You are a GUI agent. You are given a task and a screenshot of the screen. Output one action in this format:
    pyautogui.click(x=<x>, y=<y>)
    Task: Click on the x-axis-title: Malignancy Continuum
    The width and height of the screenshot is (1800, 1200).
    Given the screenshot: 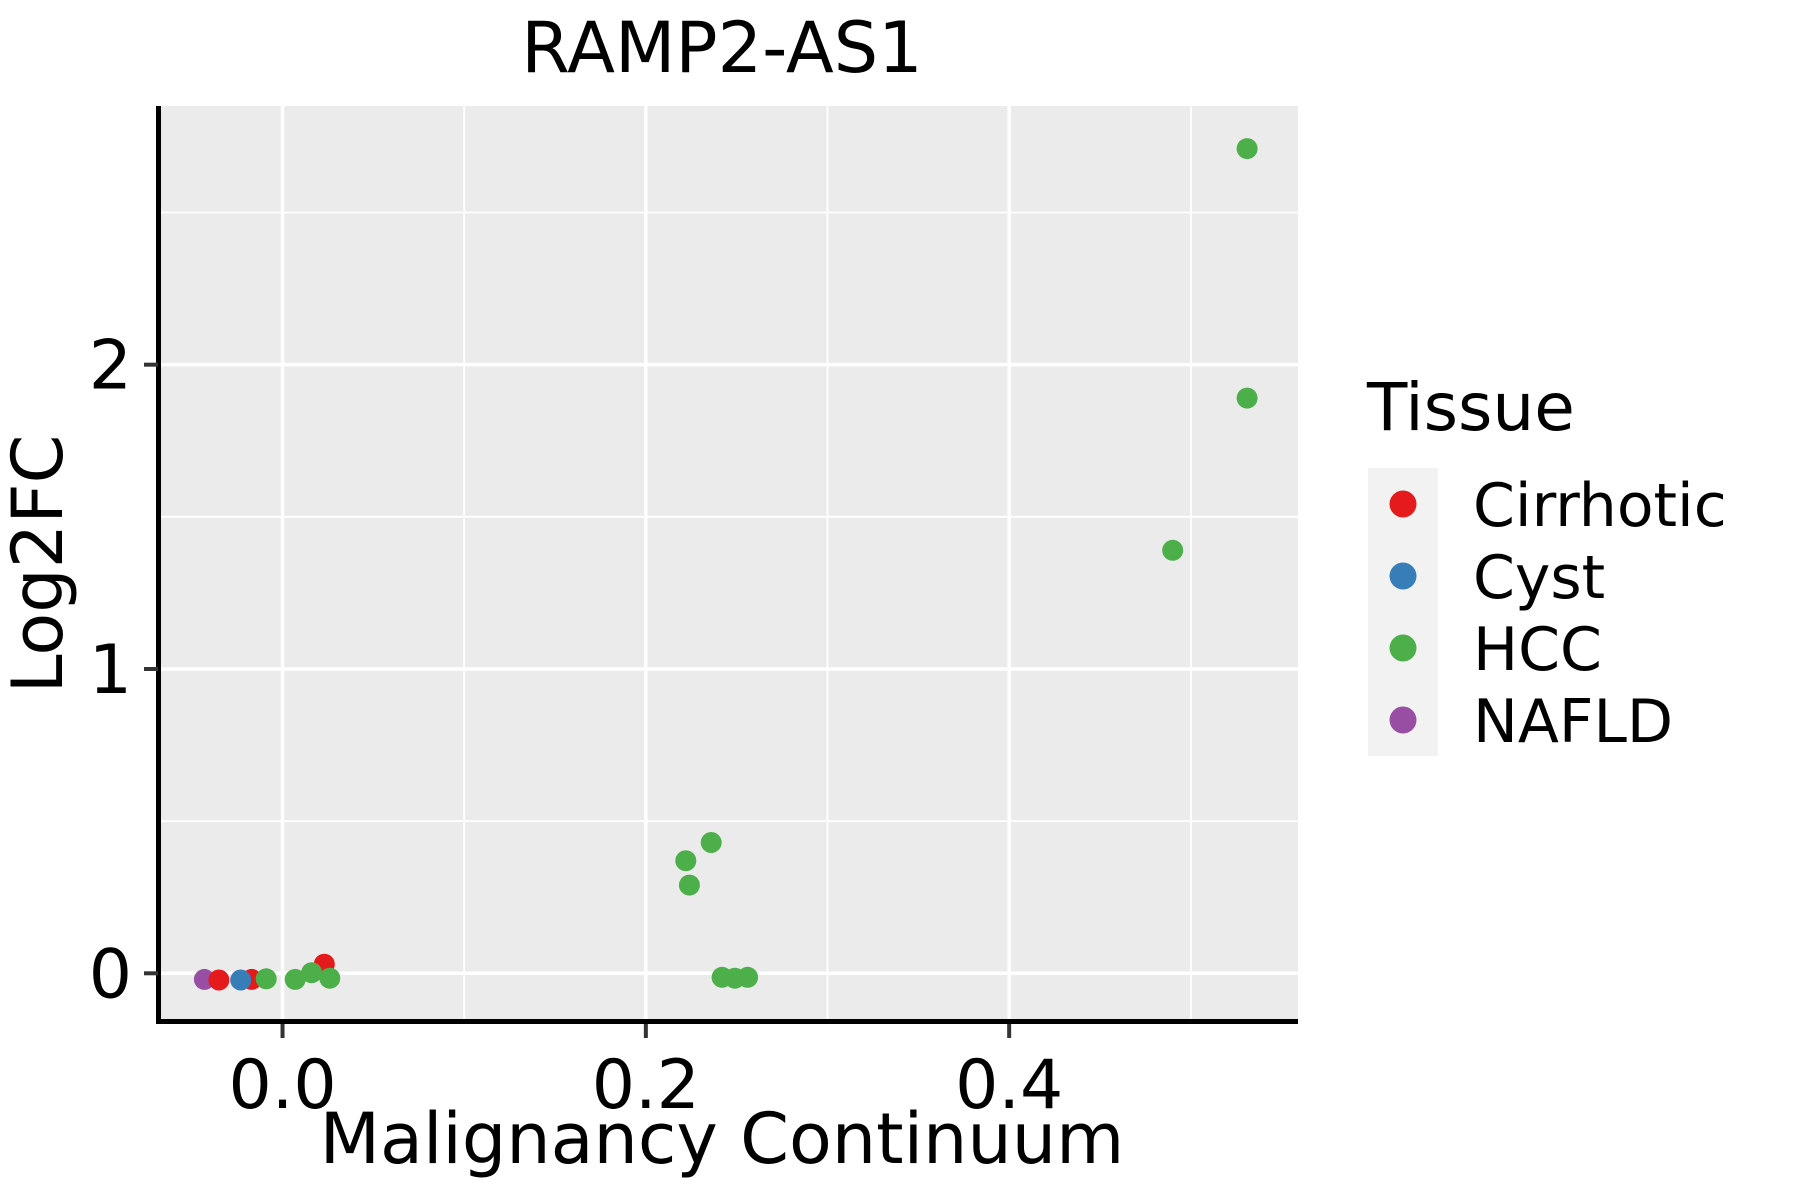 What is the action you would take?
    pyautogui.click(x=722, y=1139)
    